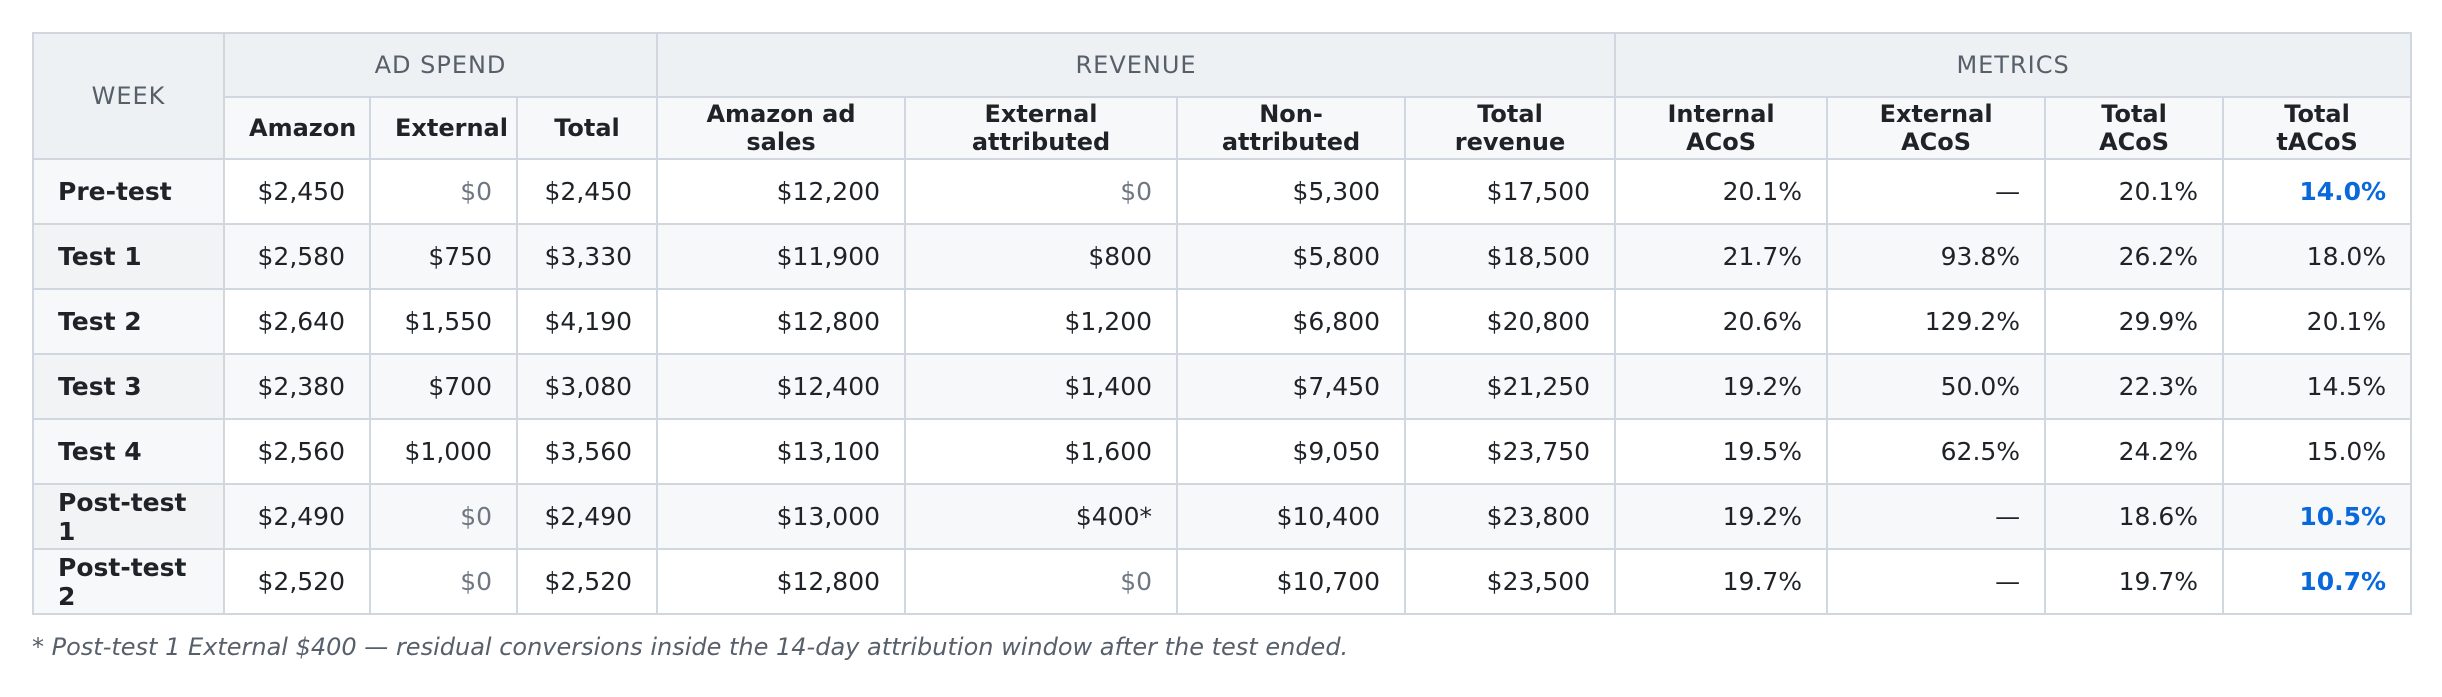 The width and height of the screenshot is (2442, 697). I want to click on table-cell: 93.8%, so click(1936, 256).